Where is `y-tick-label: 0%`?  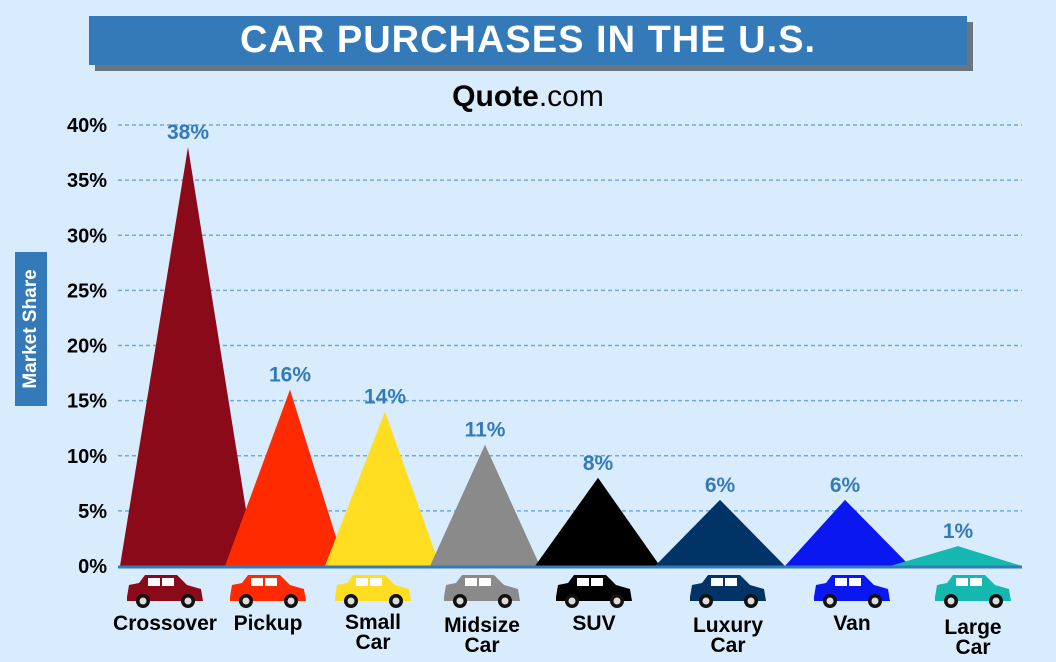 y-tick-label: 0% is located at coordinates (92, 567).